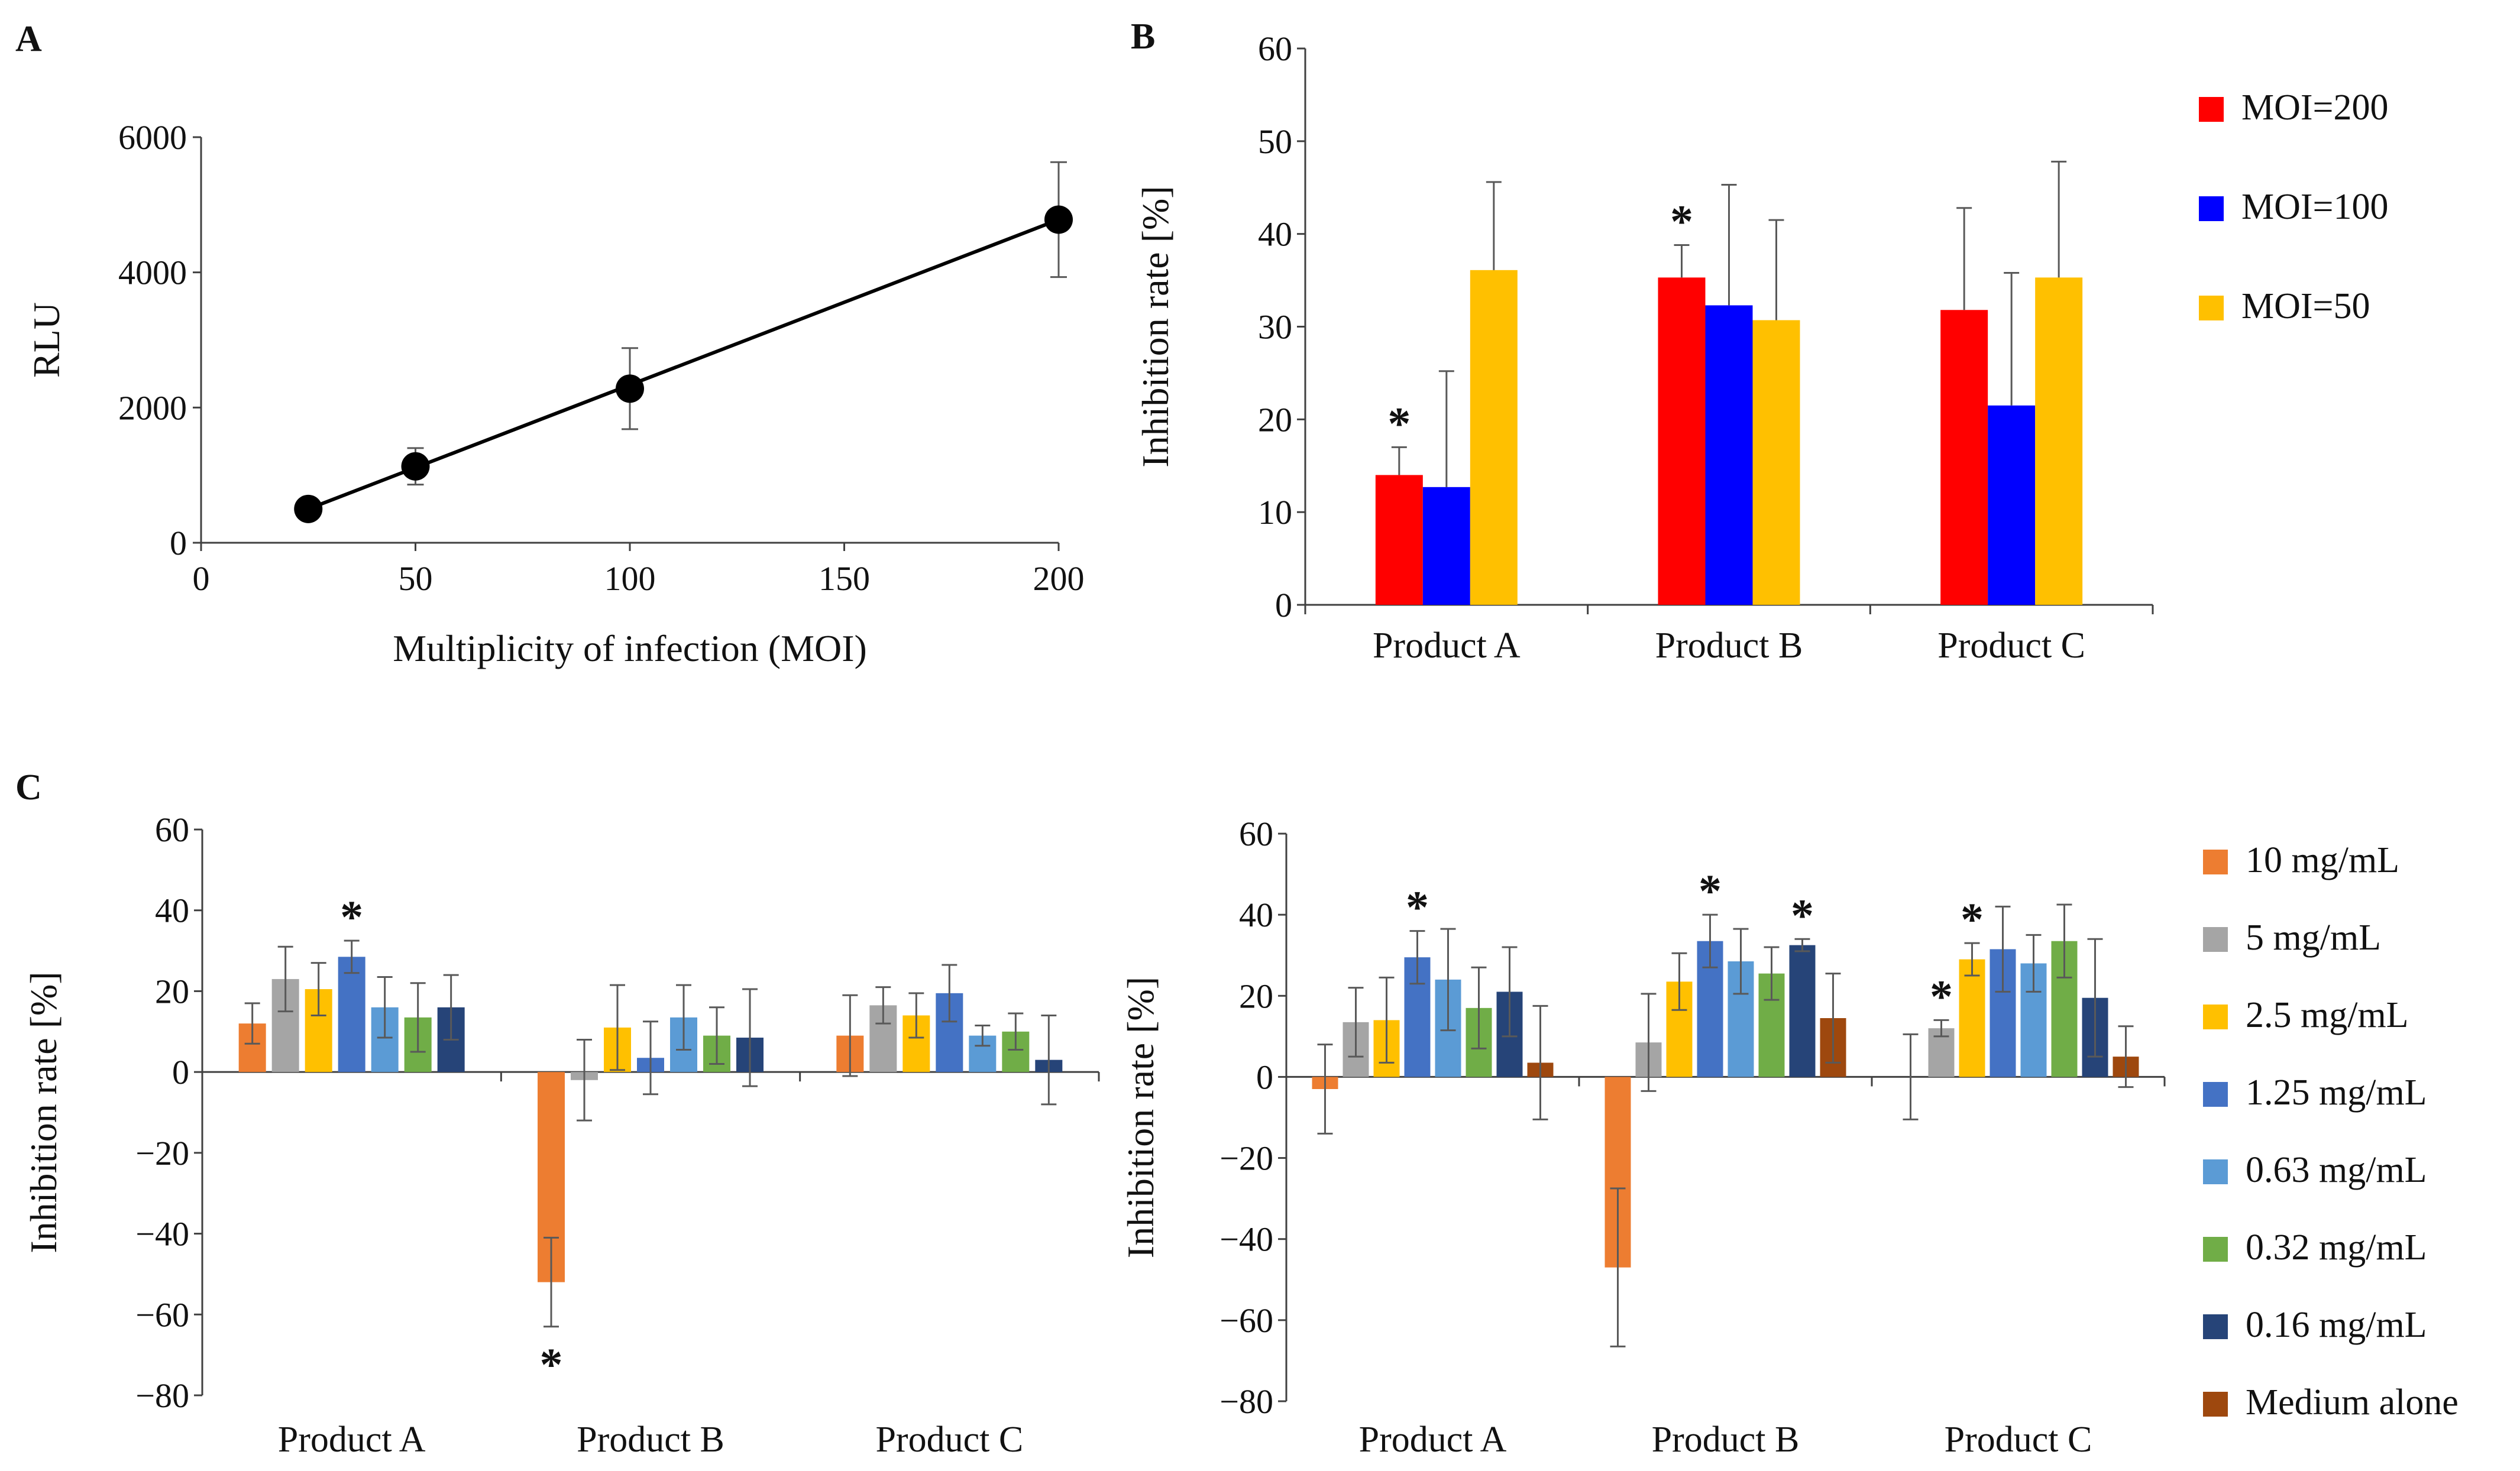 This screenshot has width=2520, height=1471. Describe the element at coordinates (2315, 207) in the screenshot. I see `legend-label: MOI=100` at that location.